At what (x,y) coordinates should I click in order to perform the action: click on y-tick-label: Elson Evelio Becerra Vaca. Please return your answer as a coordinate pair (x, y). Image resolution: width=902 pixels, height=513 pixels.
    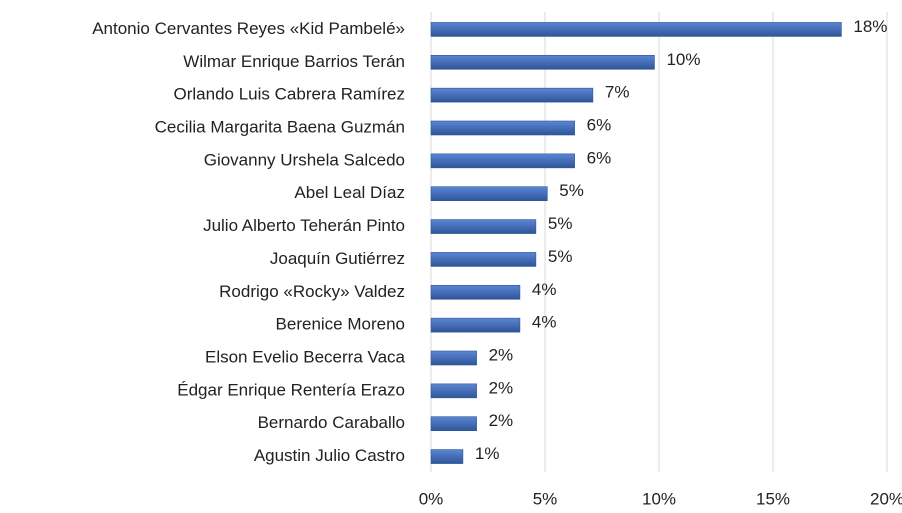
    Looking at the image, I should click on (305, 356).